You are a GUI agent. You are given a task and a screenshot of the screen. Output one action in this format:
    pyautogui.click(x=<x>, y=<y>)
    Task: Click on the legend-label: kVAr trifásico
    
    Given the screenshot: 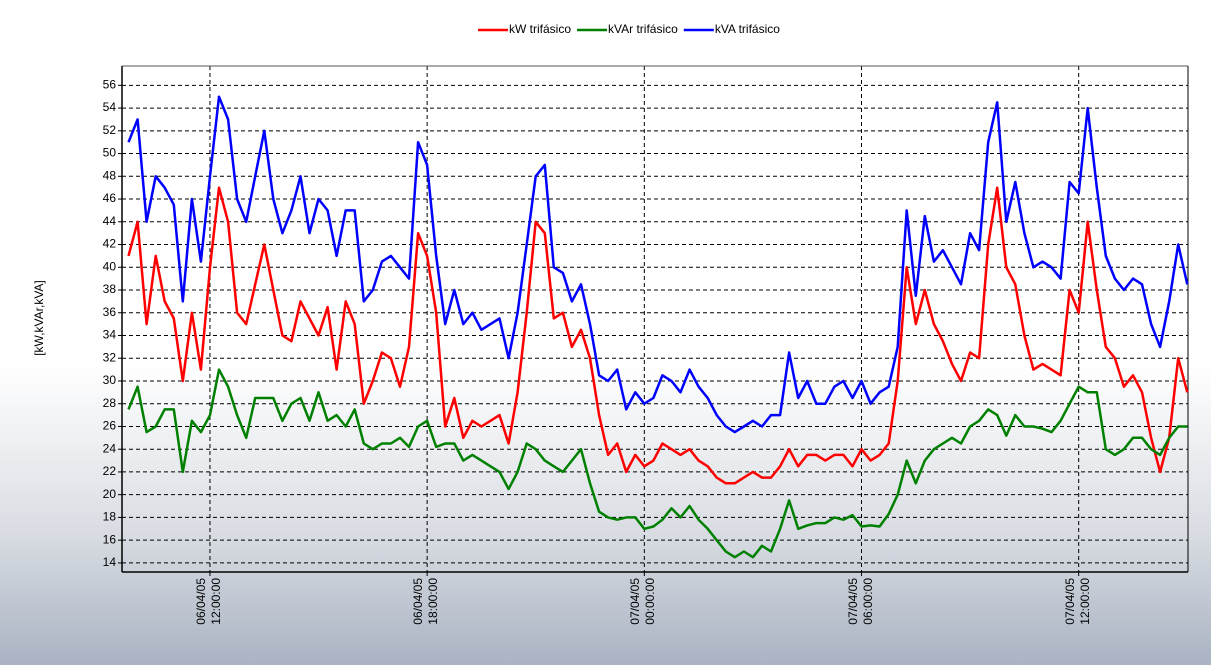 What is the action you would take?
    pyautogui.click(x=643, y=29)
    